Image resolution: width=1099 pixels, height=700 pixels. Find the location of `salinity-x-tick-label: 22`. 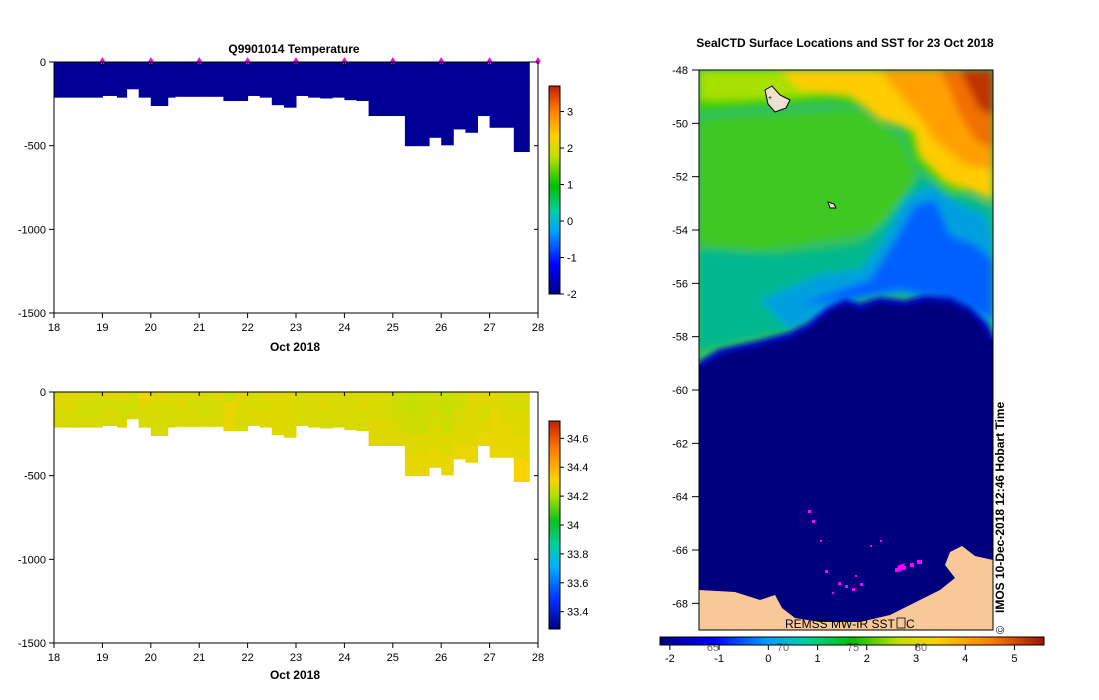

salinity-x-tick-label: 22 is located at coordinates (247, 658).